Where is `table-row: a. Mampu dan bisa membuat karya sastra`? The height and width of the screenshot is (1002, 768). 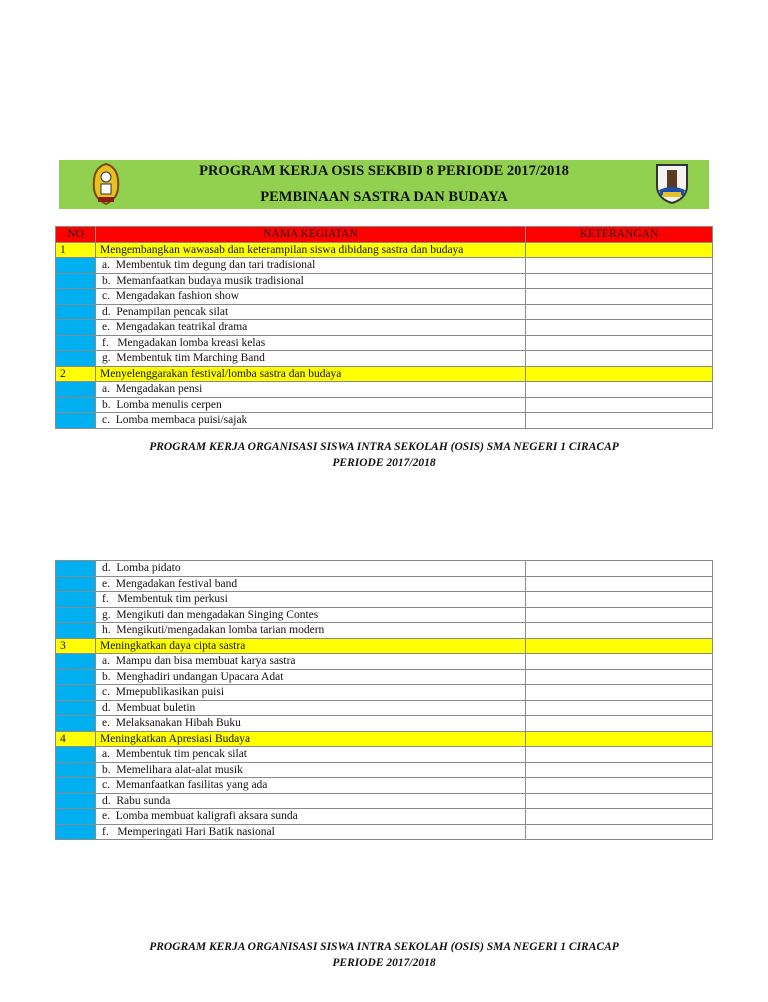 table-row: a. Mampu dan bisa membuat karya sastra is located at coordinates (384, 661).